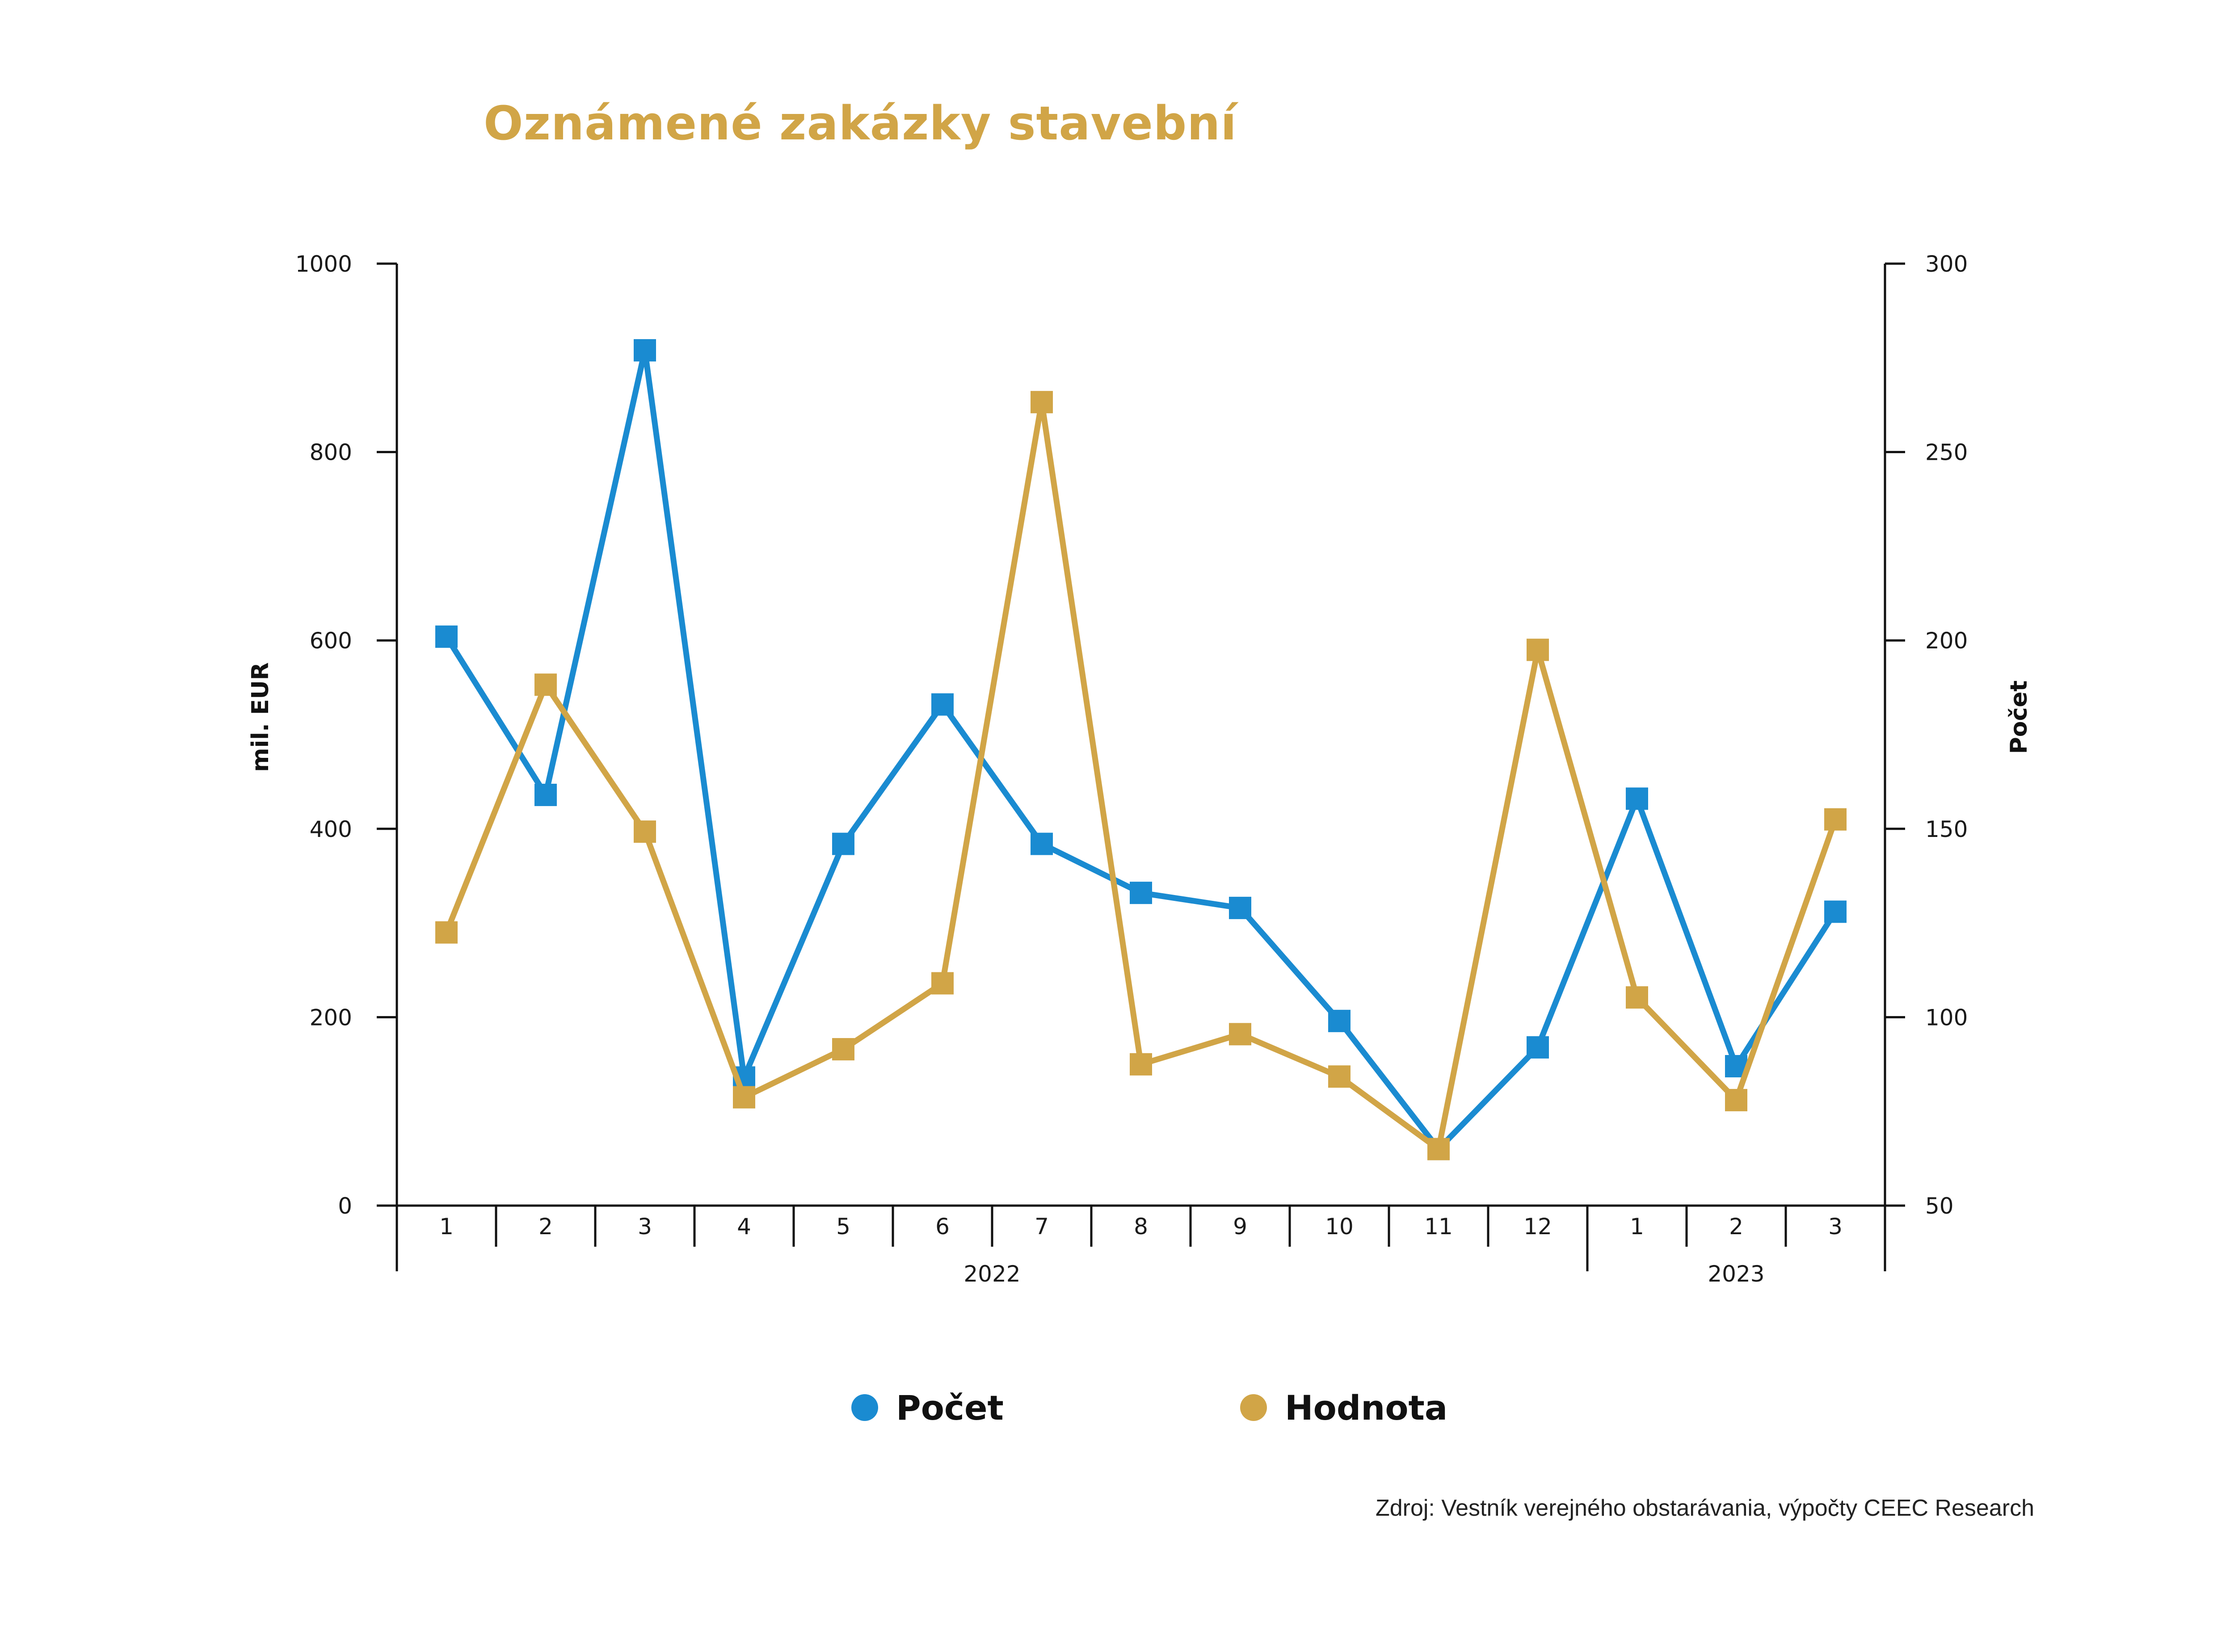  What do you see at coordinates (261, 717) in the screenshot?
I see `y-axis-left-title: mil. EUR` at bounding box center [261, 717].